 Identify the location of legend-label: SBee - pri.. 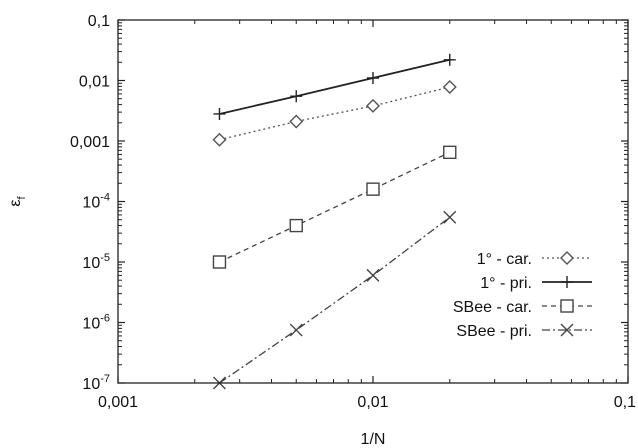
(494, 331).